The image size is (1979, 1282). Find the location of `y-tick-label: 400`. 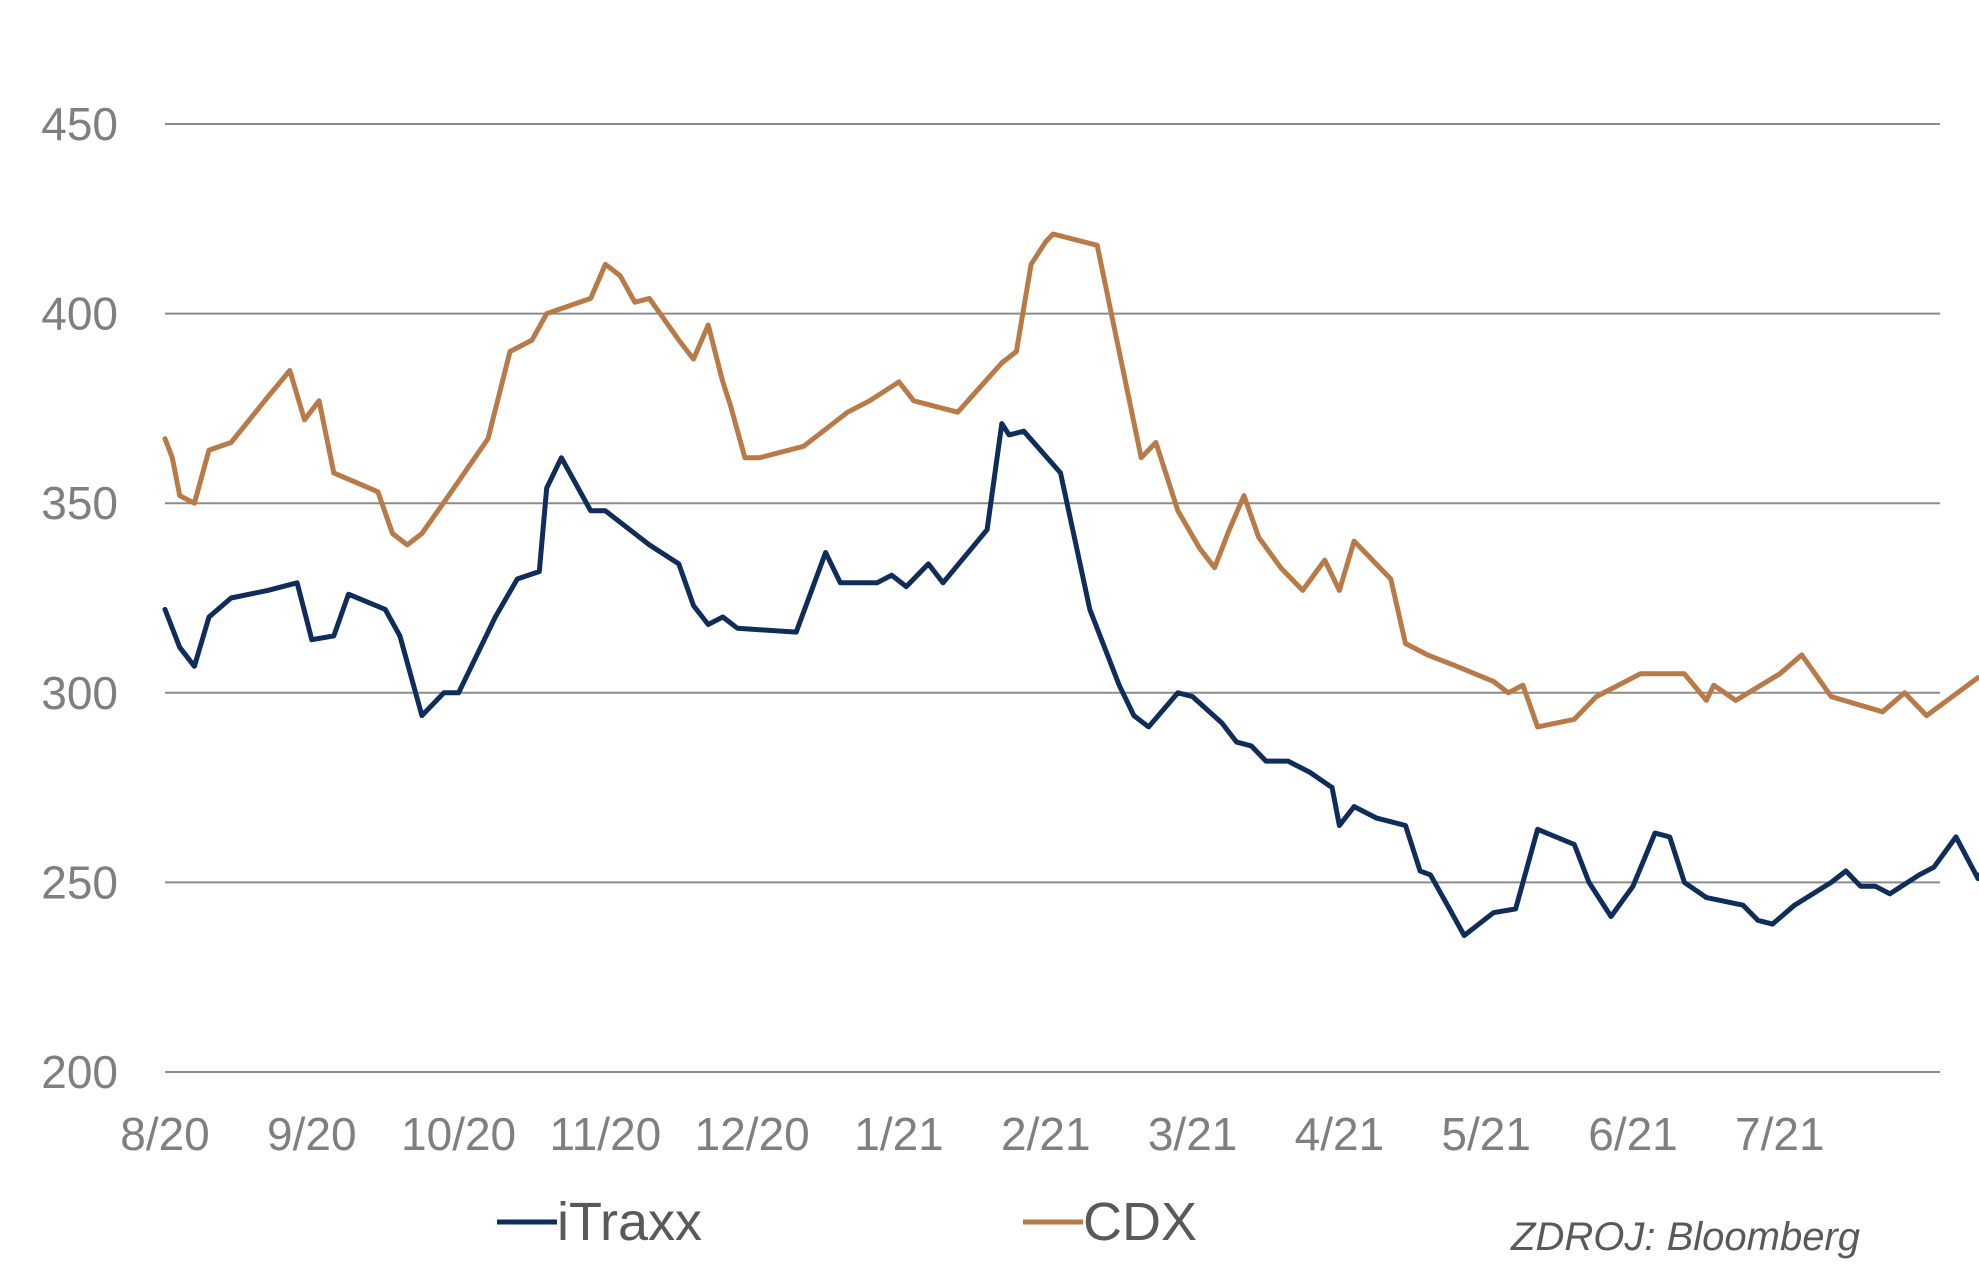

y-tick-label: 400 is located at coordinates (79, 314).